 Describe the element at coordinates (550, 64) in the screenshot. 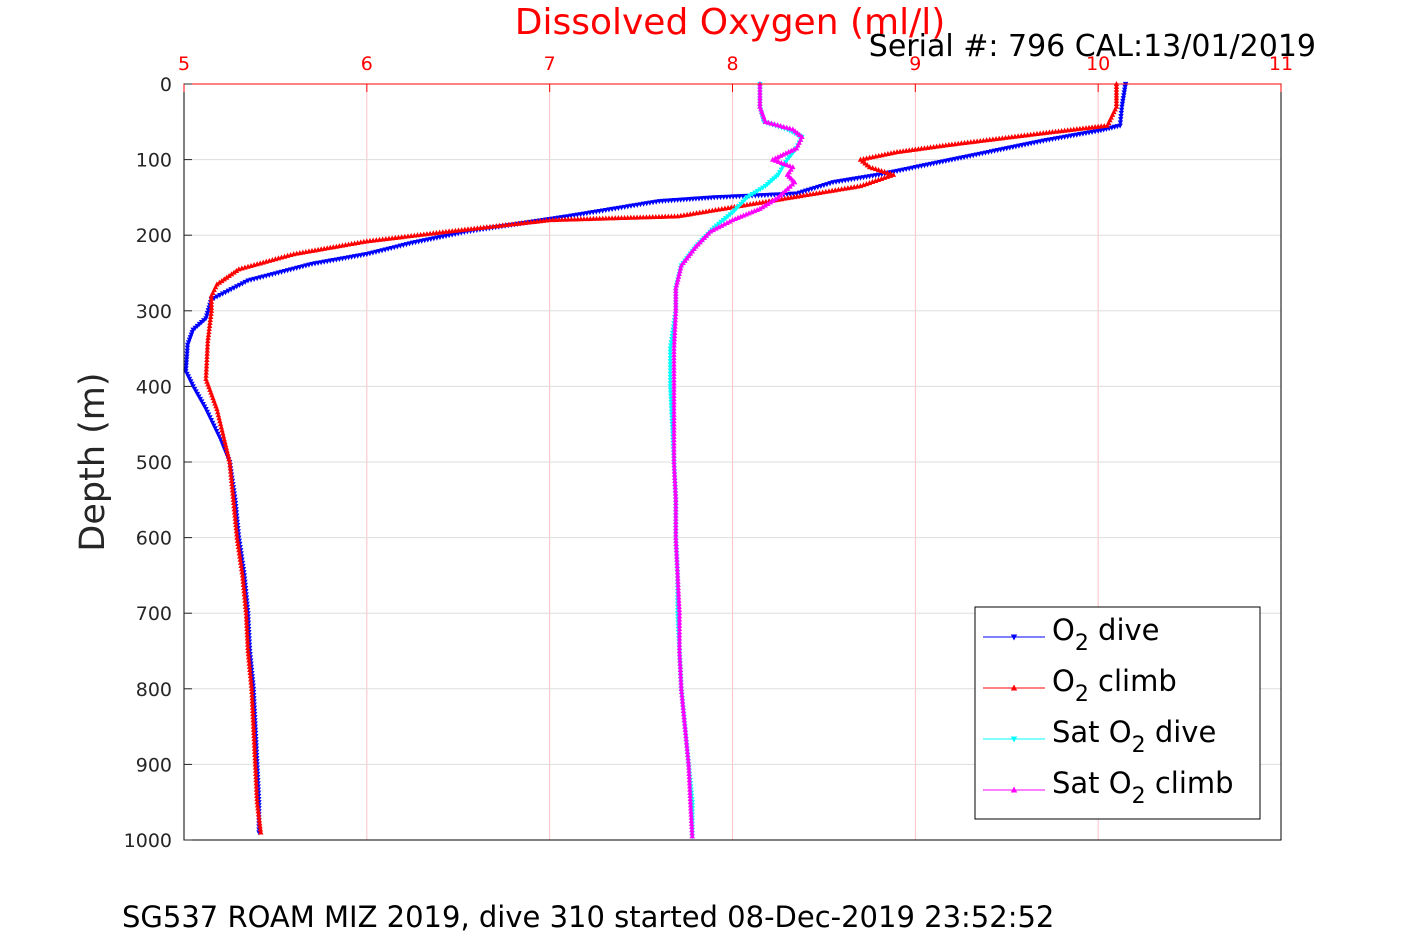

I see `x-tick-label: 7` at that location.